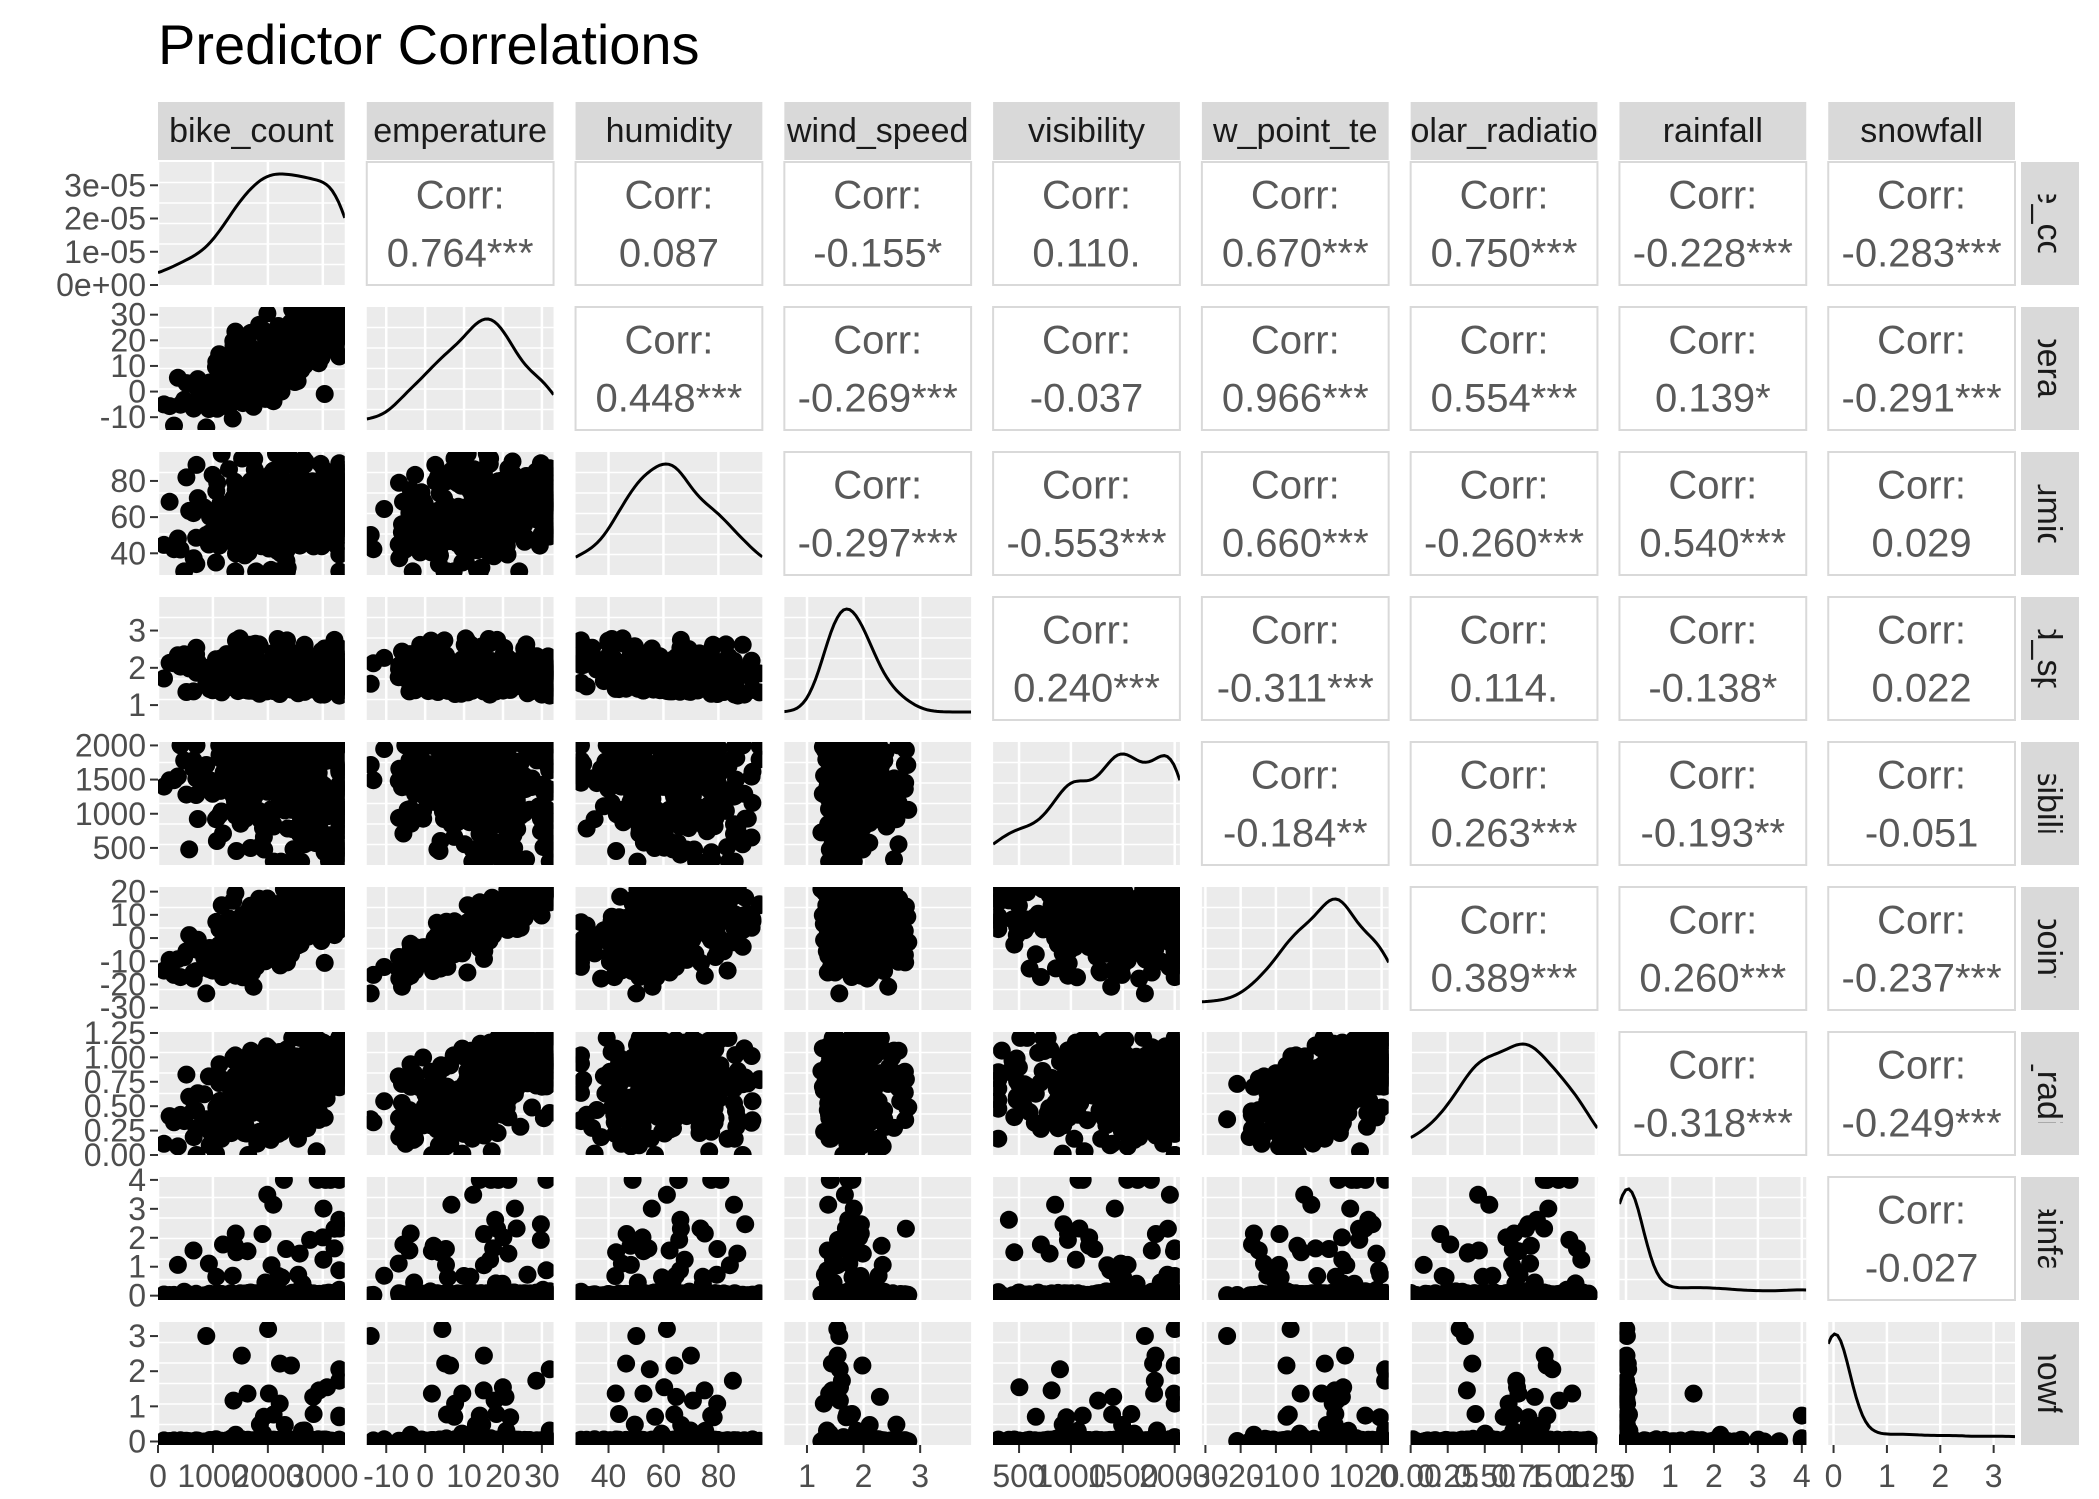 This screenshot has height=1499, width=2099. Describe the element at coordinates (669, 399) in the screenshot. I see `corr-value: 0.448***` at that location.